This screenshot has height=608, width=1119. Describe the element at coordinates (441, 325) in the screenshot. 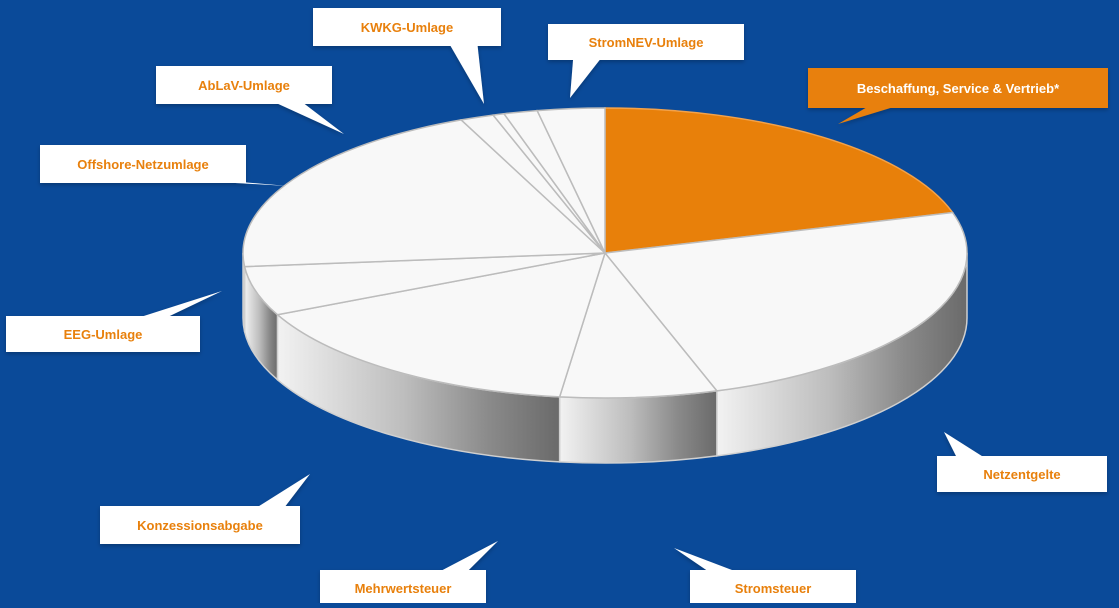

I see `pie-slice-mehrwertsteuer` at that location.